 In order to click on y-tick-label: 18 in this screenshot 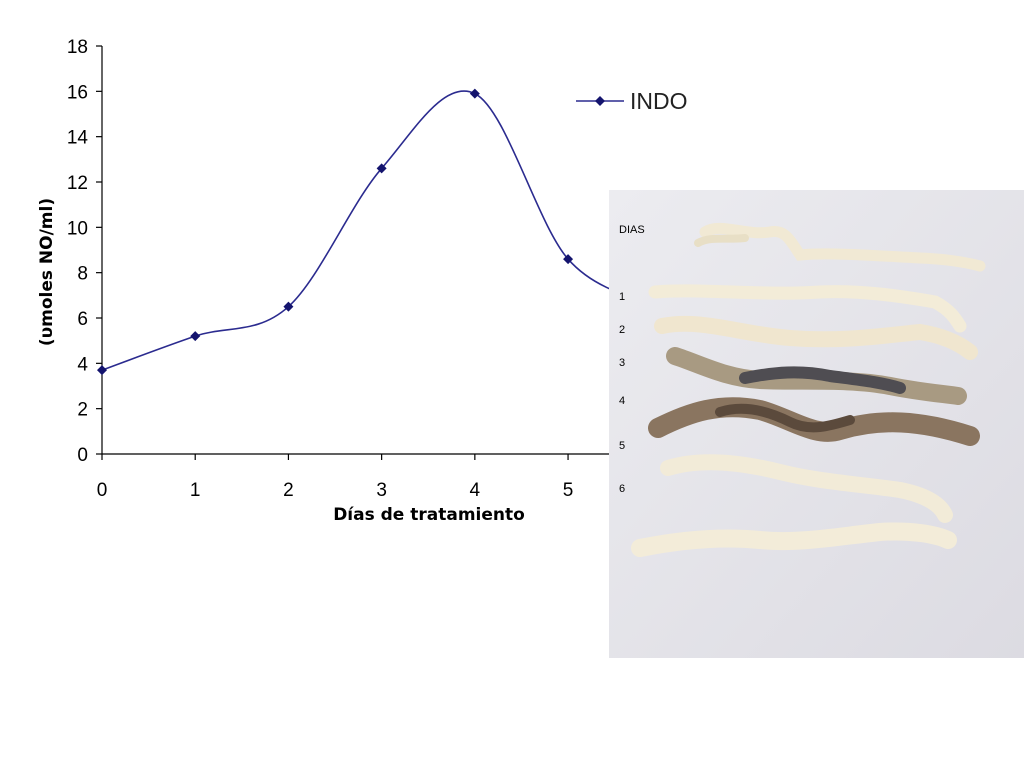, I will do `click(77, 47)`.